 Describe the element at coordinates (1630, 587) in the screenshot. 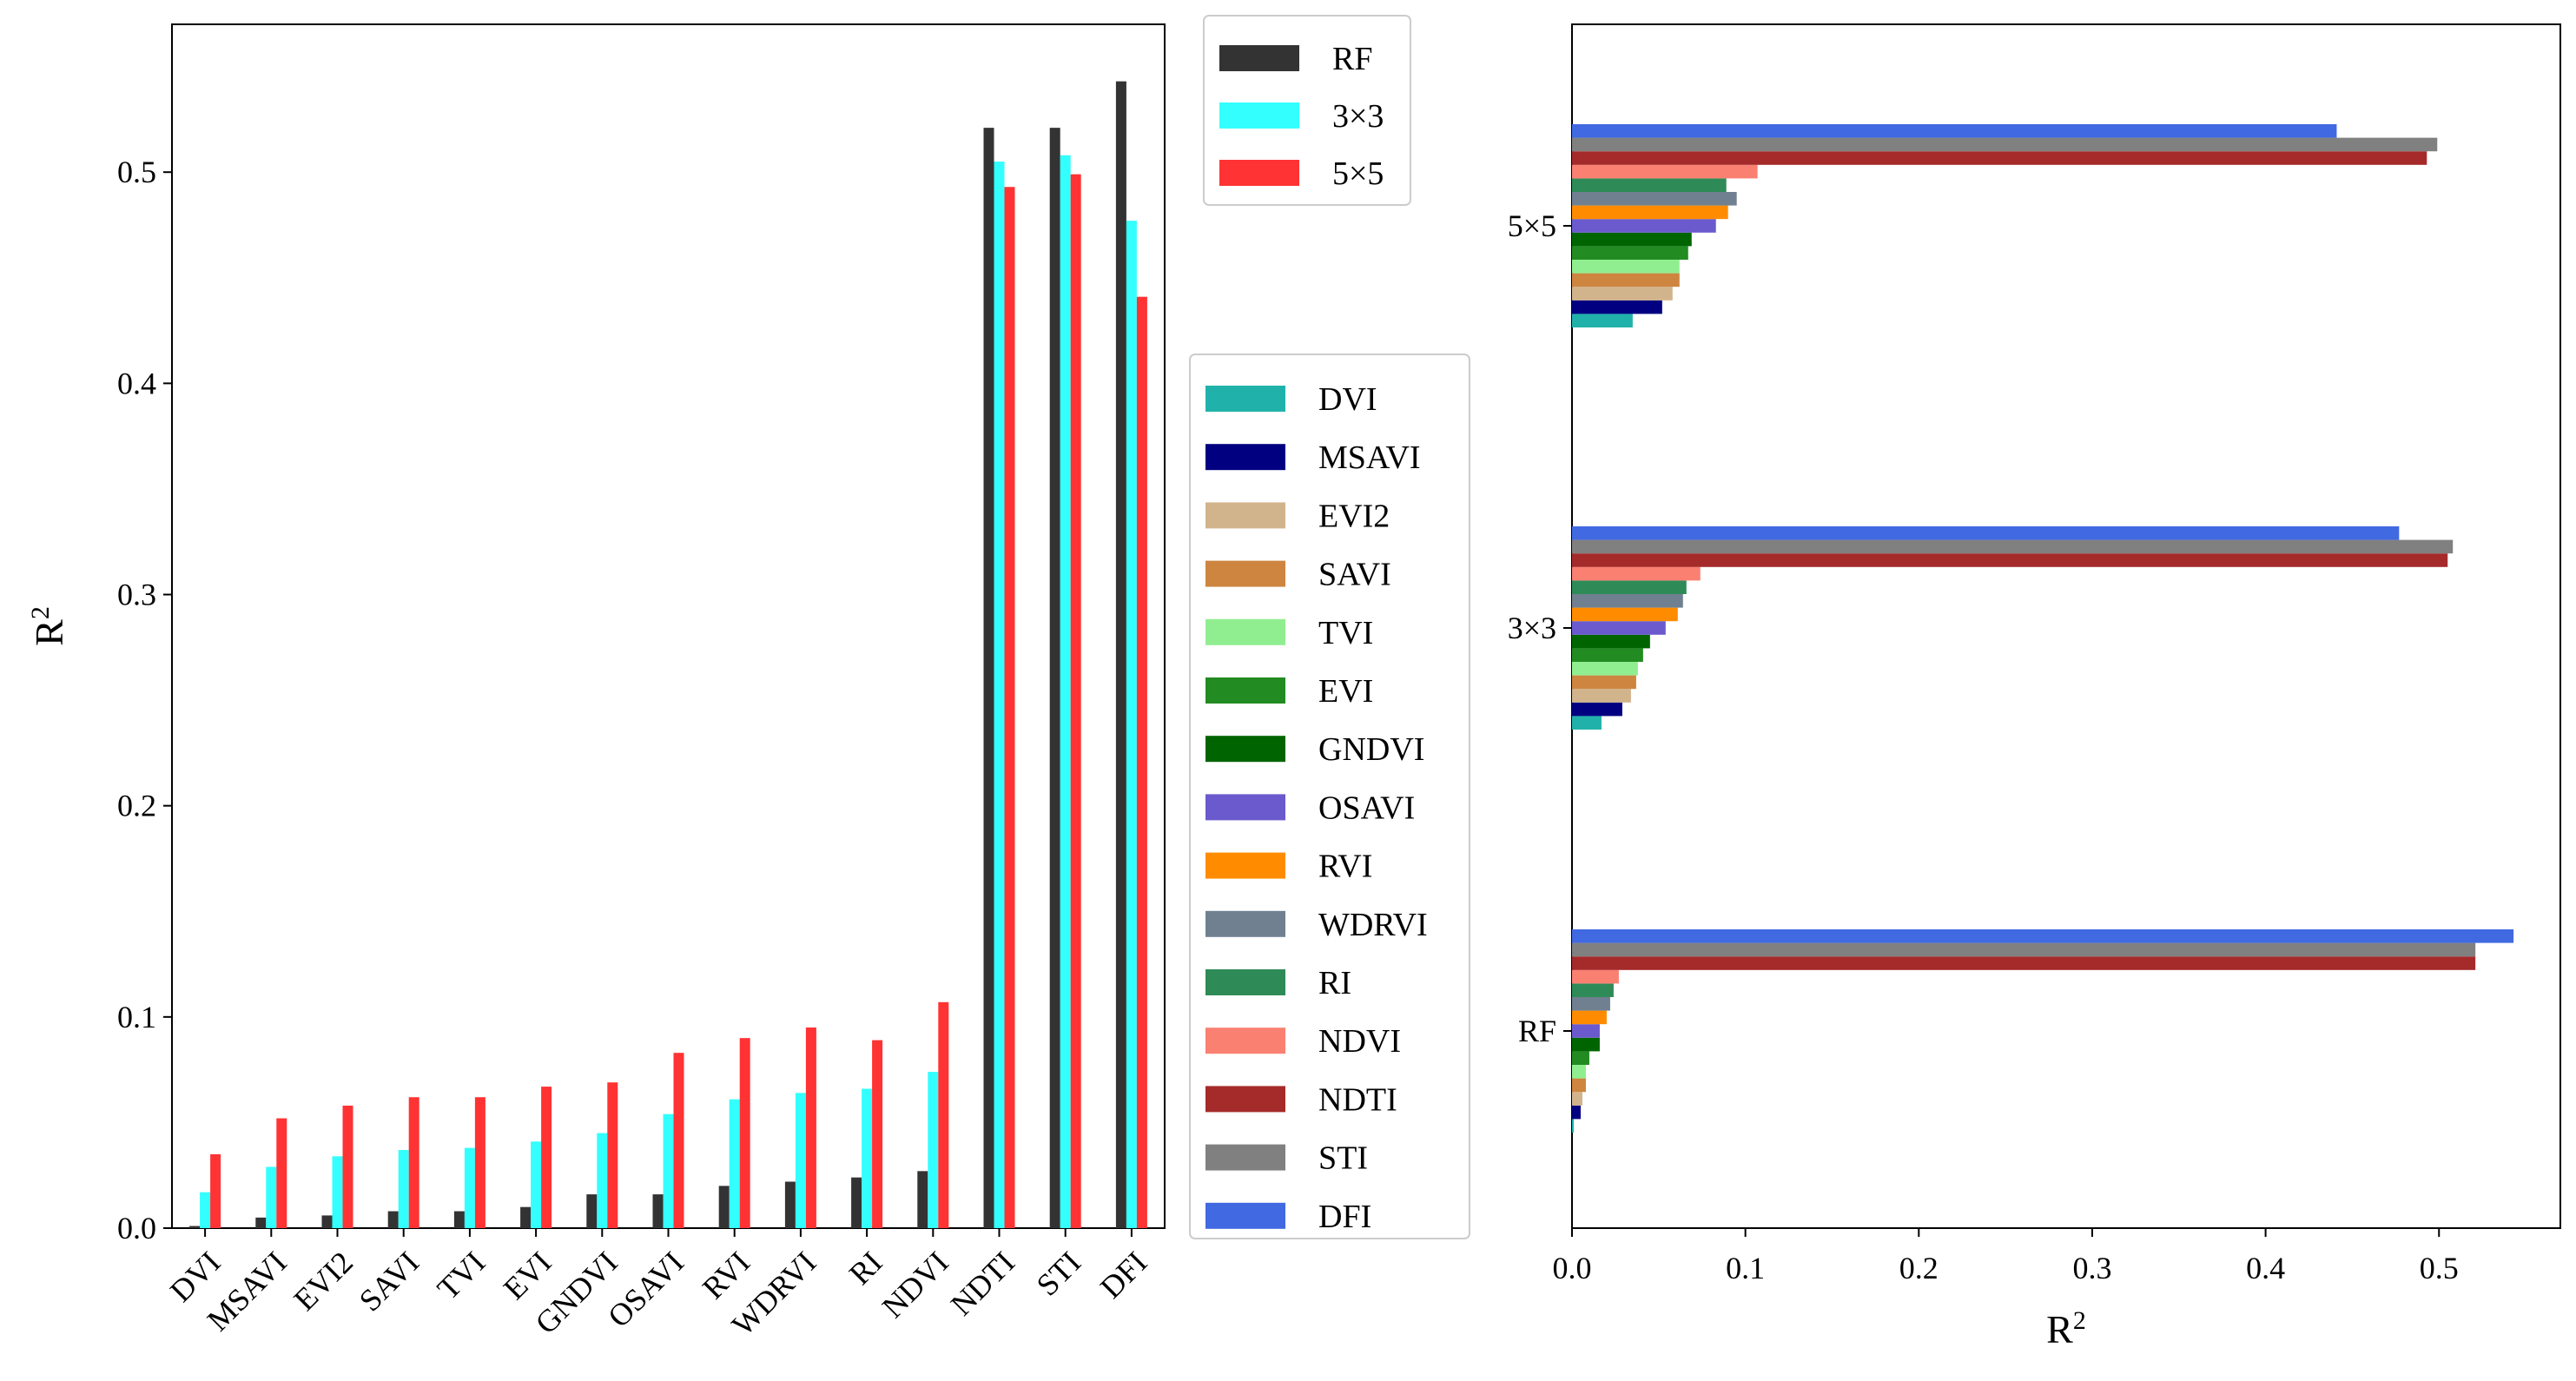

I see `bar-3x3-ri` at that location.